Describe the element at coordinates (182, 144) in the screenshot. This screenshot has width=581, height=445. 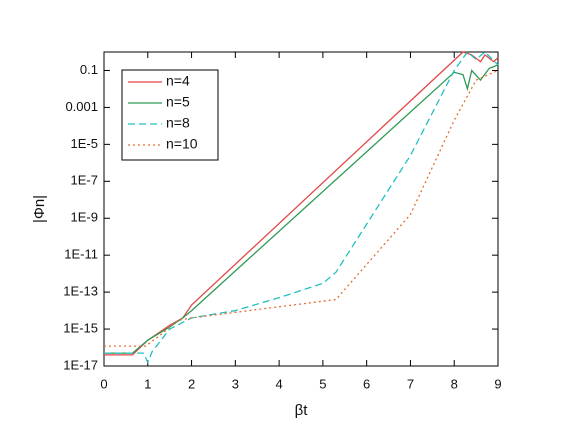
I see `legend-label: n=10` at that location.